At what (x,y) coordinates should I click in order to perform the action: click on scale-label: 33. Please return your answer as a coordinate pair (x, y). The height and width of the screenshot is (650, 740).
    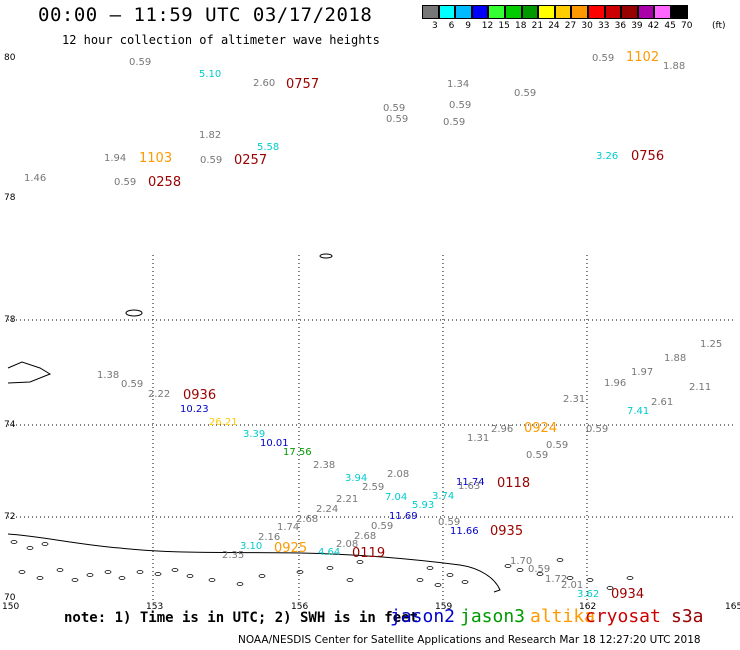
    Looking at the image, I should click on (604, 26).